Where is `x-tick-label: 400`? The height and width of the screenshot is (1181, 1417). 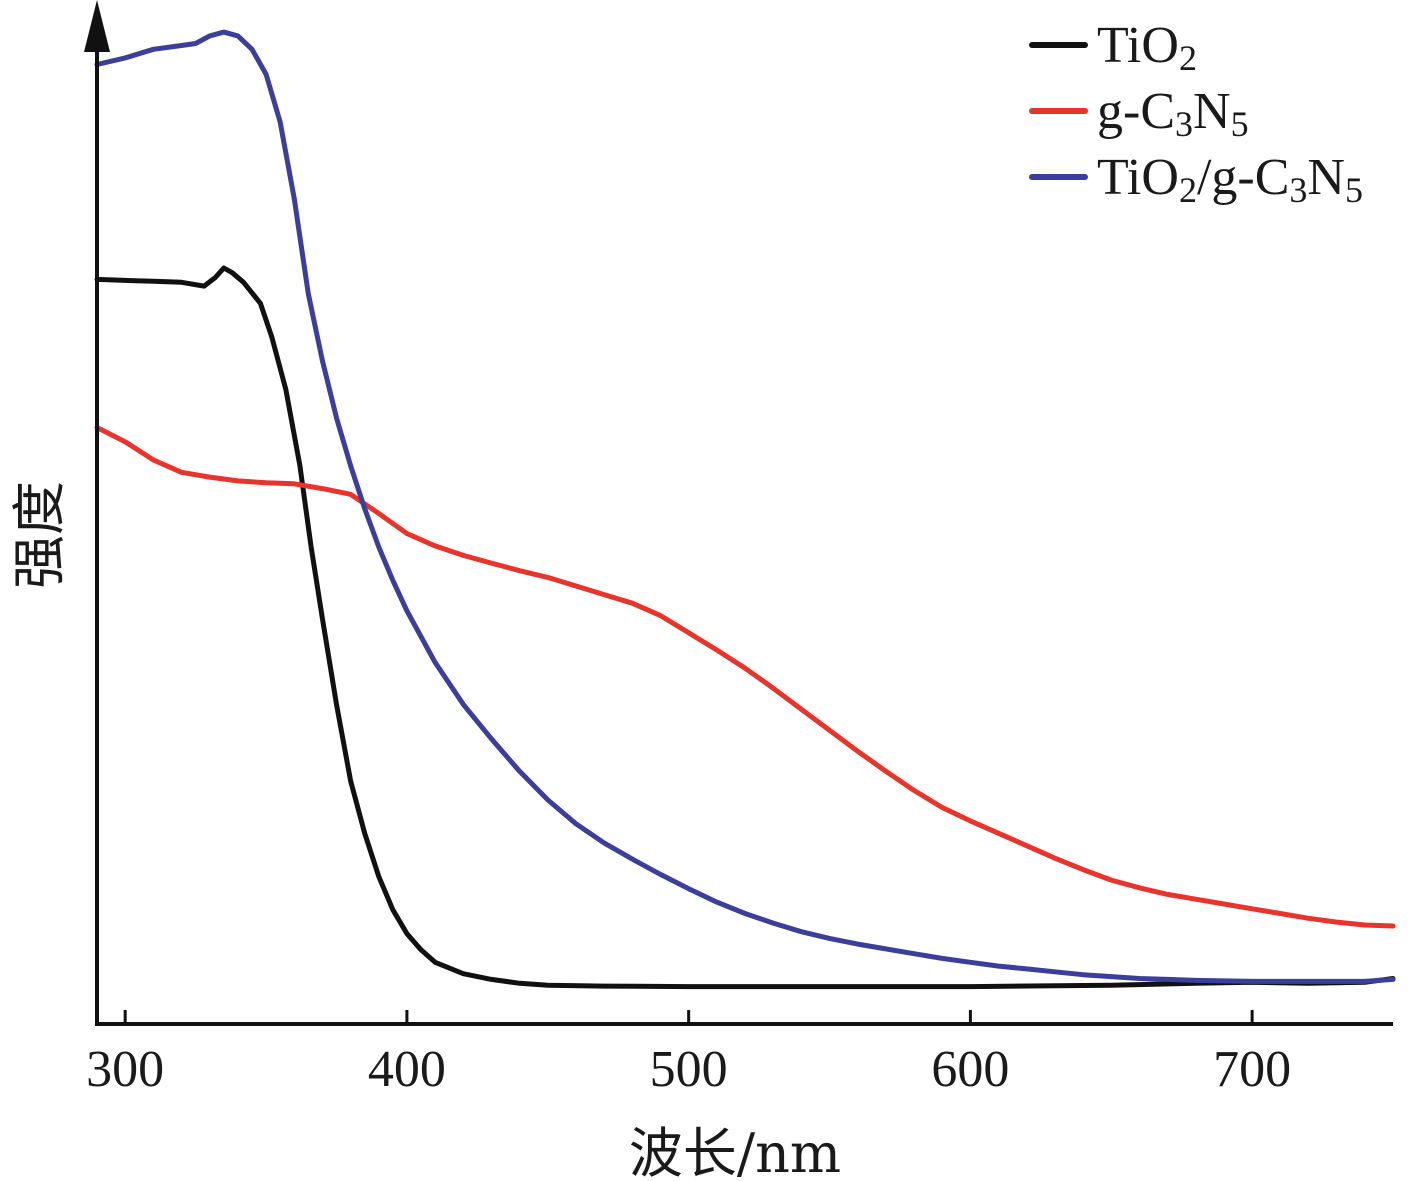 x-tick-label: 400 is located at coordinates (407, 1069).